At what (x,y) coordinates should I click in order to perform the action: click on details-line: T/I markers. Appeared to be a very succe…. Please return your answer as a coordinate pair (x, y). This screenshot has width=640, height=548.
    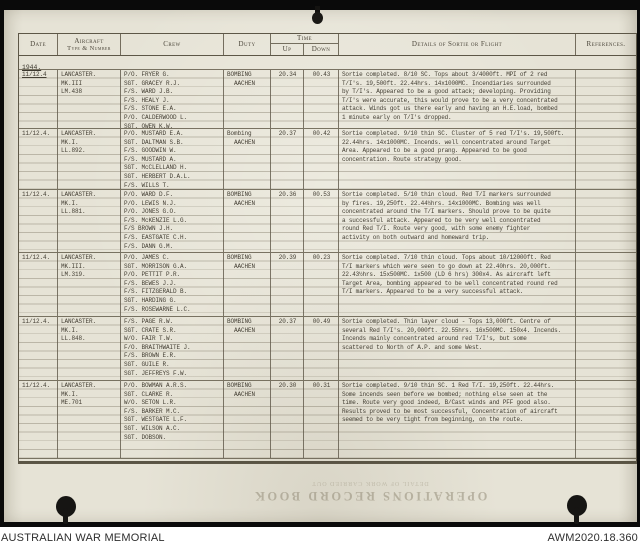
    Looking at the image, I should click on (433, 292).